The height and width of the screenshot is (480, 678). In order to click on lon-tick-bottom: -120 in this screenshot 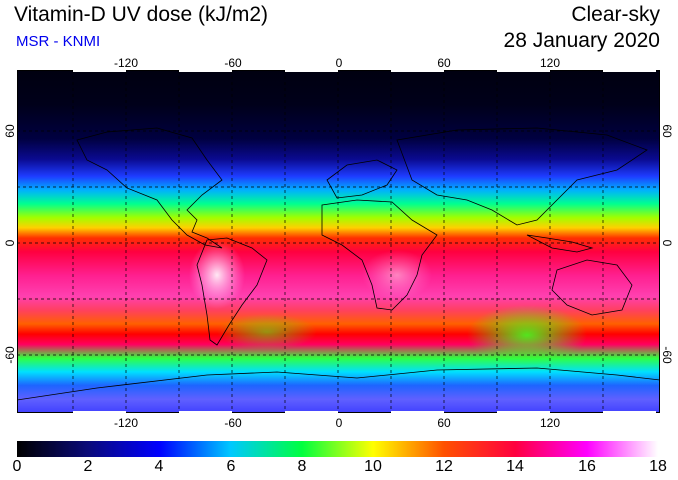, I will do `click(126, 423)`.